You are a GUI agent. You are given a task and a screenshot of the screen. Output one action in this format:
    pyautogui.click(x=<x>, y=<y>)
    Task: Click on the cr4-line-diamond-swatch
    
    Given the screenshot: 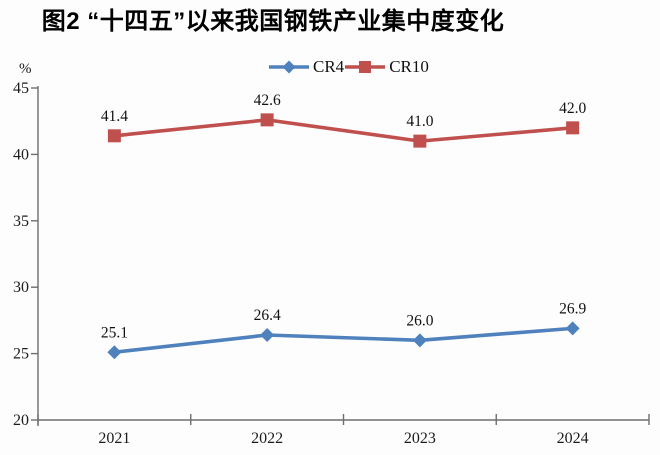 What is the action you would take?
    pyautogui.click(x=289, y=67)
    